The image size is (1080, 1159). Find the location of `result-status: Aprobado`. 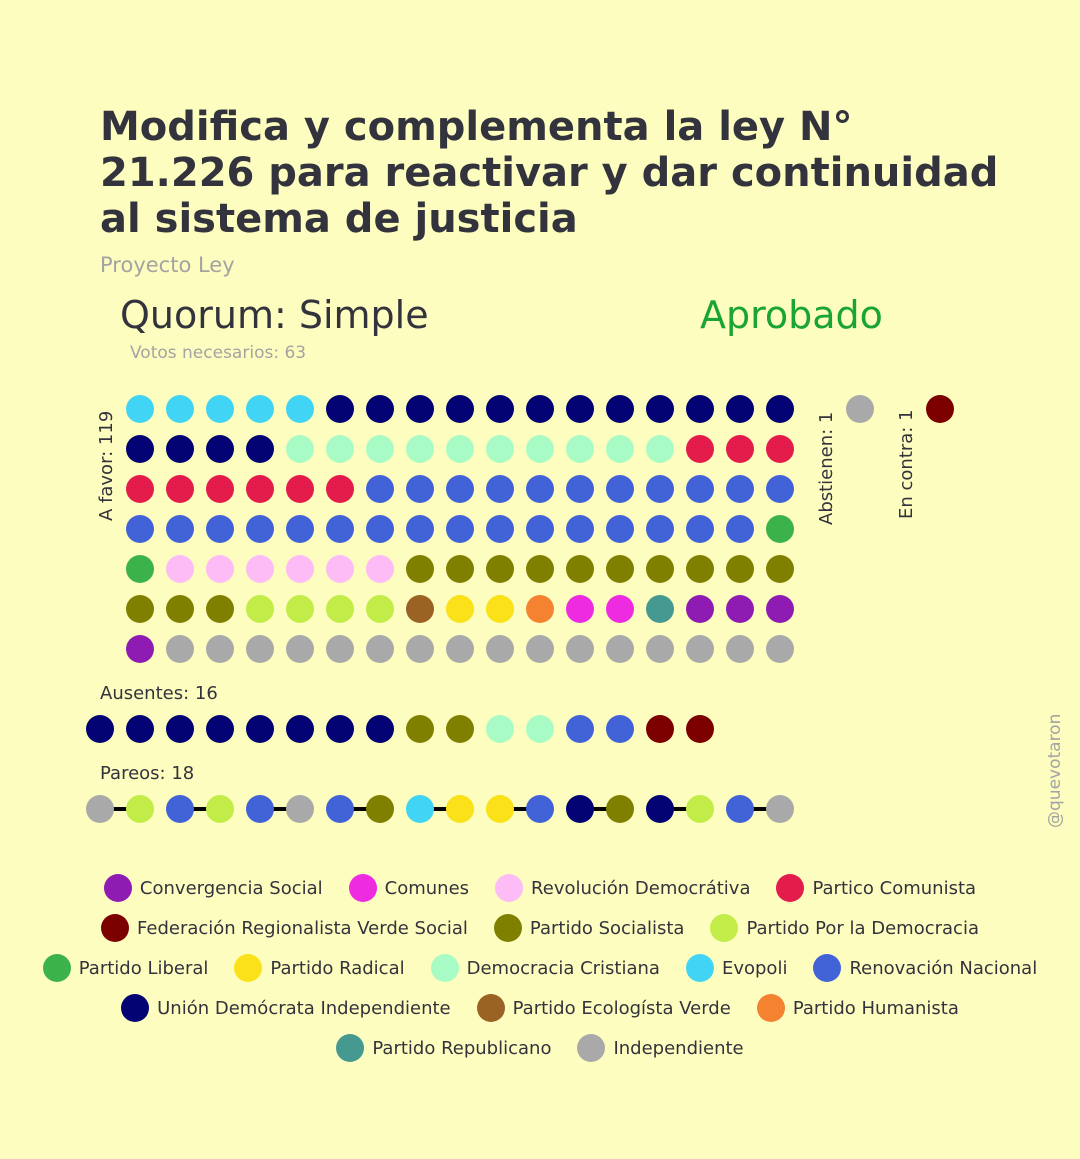

result-status: Aprobado is located at coordinates (791, 315).